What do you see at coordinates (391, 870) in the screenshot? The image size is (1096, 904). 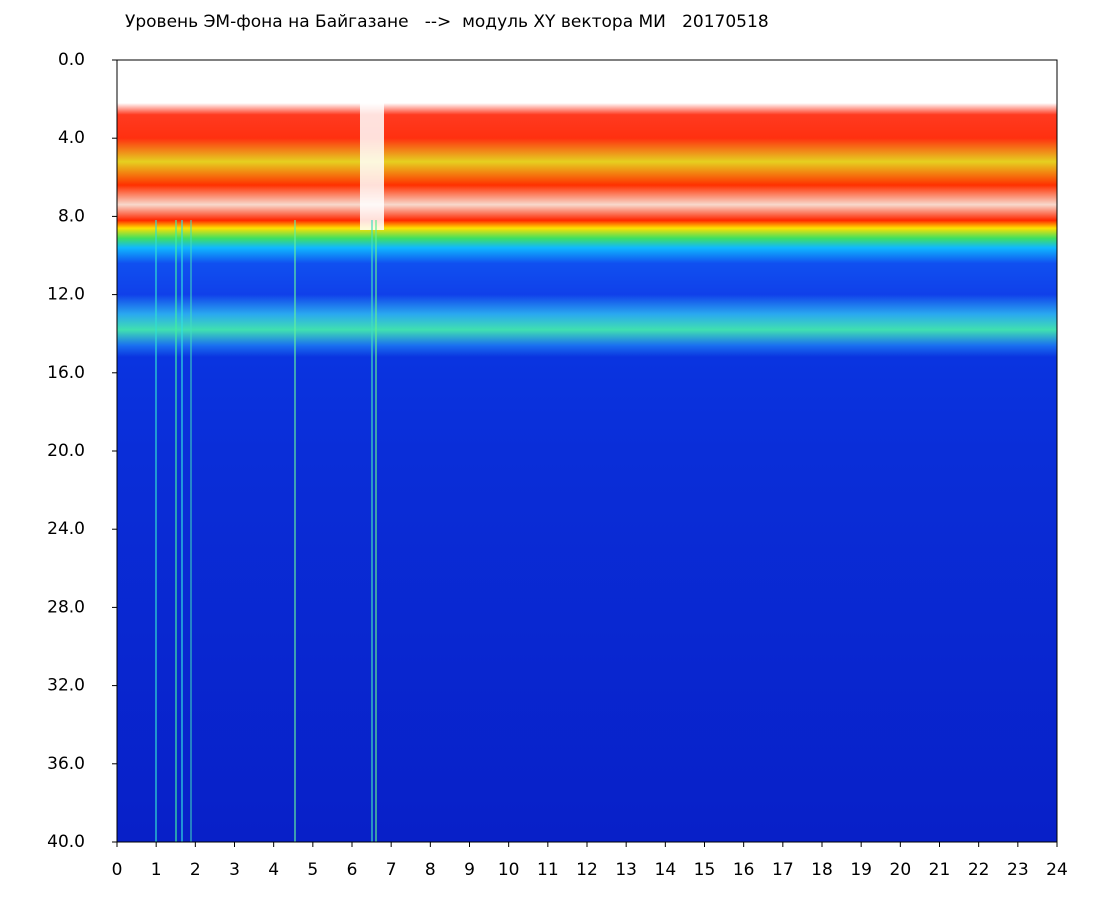 I see `x-tick-label: 7` at bounding box center [391, 870].